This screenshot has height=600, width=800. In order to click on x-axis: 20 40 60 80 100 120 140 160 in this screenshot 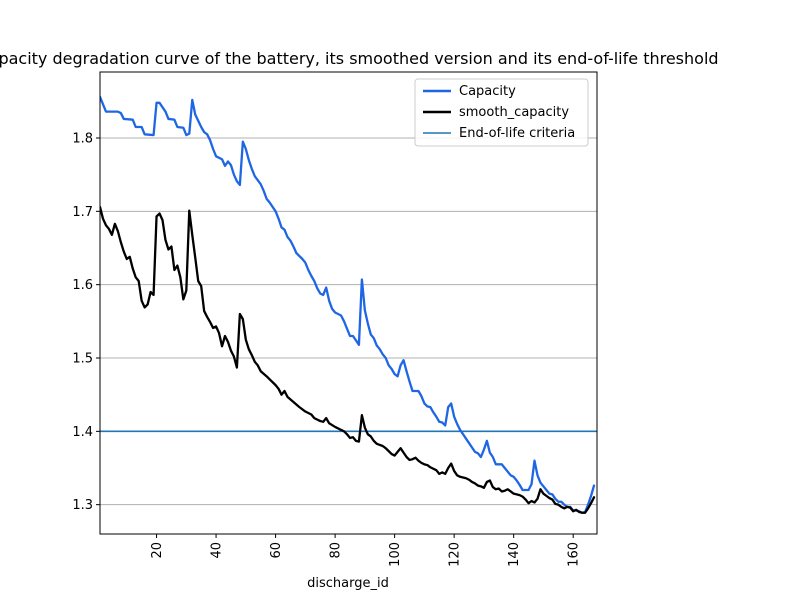, I will do `click(366, 550)`.